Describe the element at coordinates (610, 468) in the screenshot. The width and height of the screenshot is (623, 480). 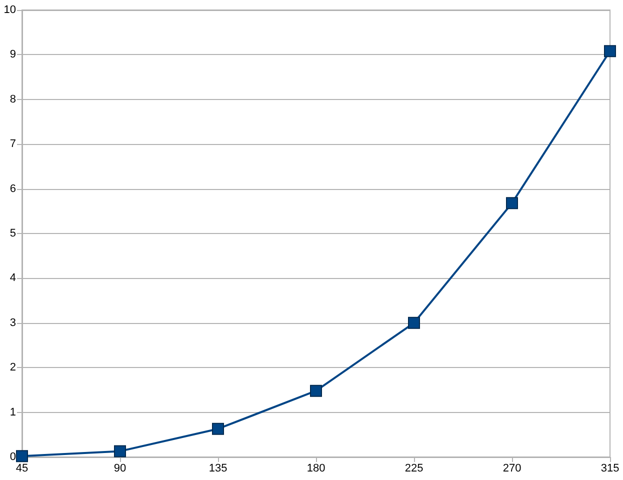
I see `x-tick-label: 315` at that location.